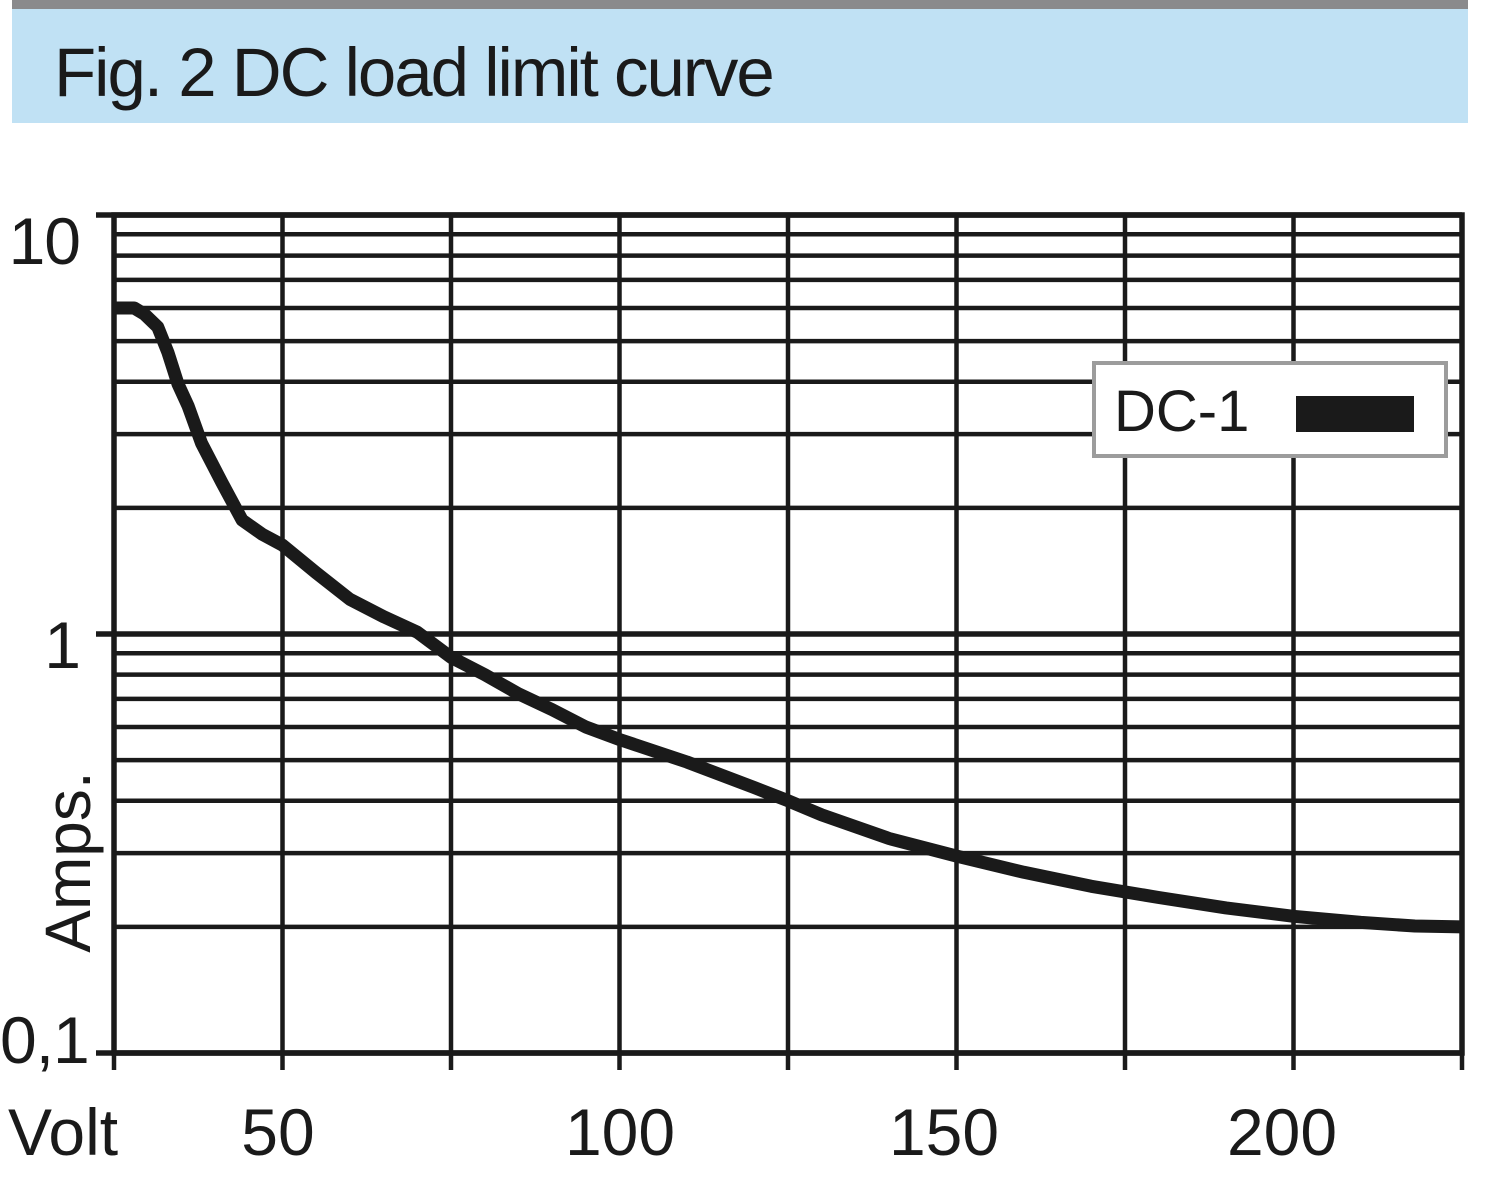 The image size is (1500, 1183). What do you see at coordinates (1182, 411) in the screenshot?
I see `legend-label-dc1: DC-1` at bounding box center [1182, 411].